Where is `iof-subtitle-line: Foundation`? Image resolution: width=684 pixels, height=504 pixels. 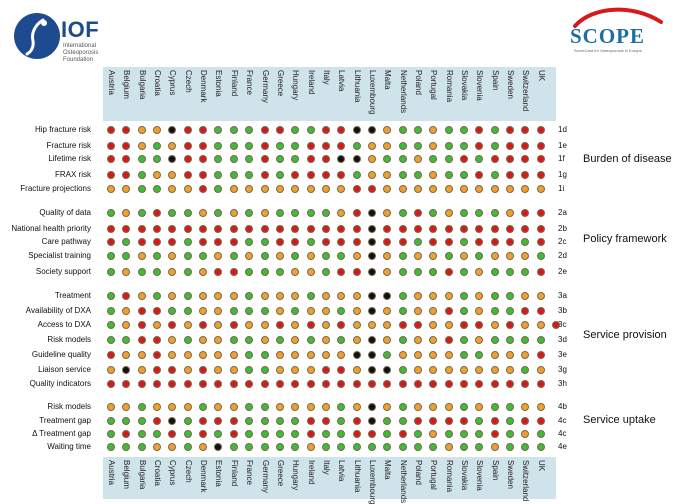 iof-subtitle-line: Foundation is located at coordinates (78, 60).